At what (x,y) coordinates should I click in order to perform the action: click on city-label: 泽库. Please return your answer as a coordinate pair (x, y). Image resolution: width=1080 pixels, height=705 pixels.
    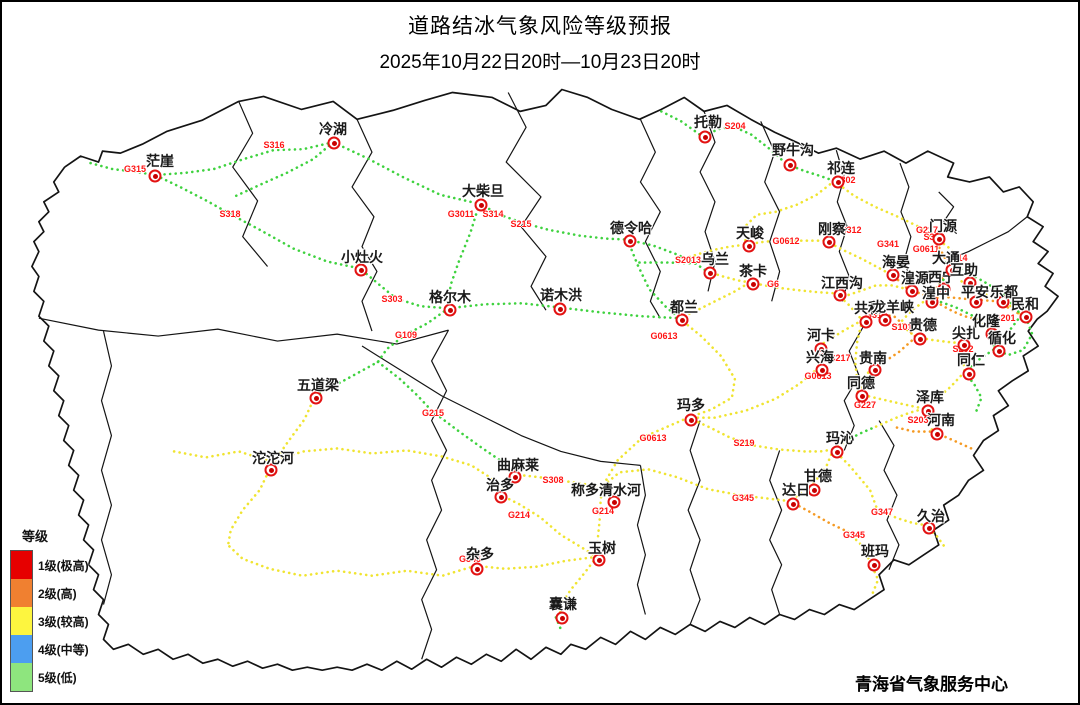
    Looking at the image, I should click on (930, 397).